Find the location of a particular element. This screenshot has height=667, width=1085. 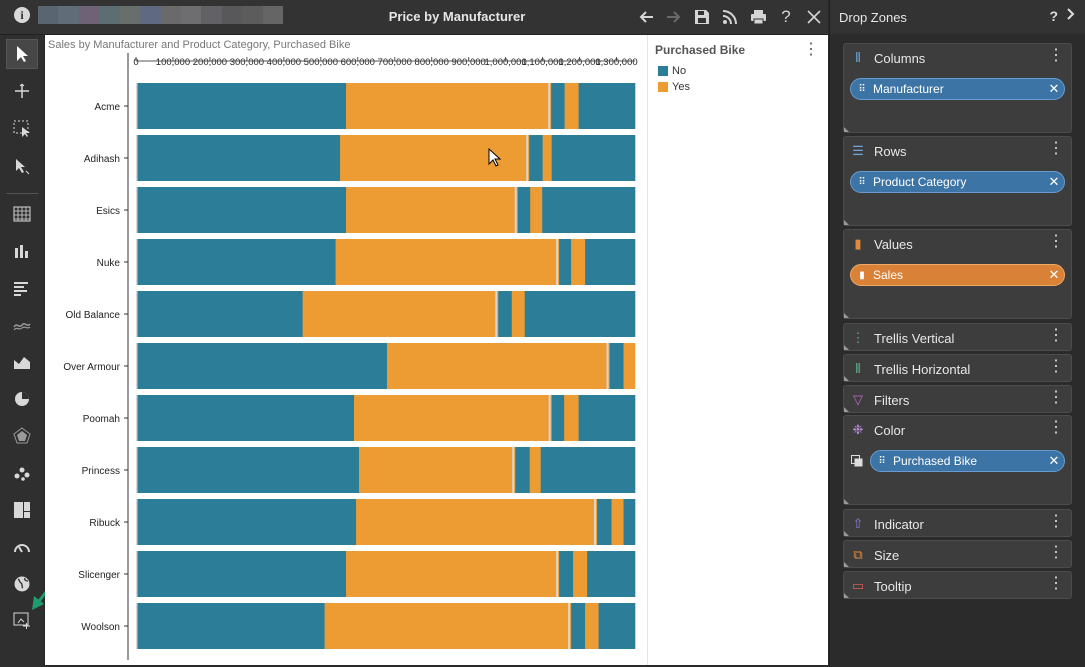

select-cursor-icon is located at coordinates (22, 166).